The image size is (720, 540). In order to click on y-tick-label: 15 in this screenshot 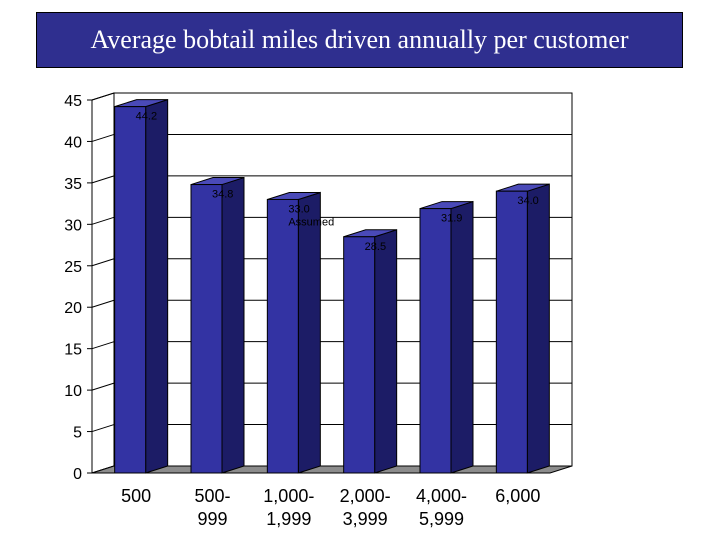, I will do `click(73, 350)`.